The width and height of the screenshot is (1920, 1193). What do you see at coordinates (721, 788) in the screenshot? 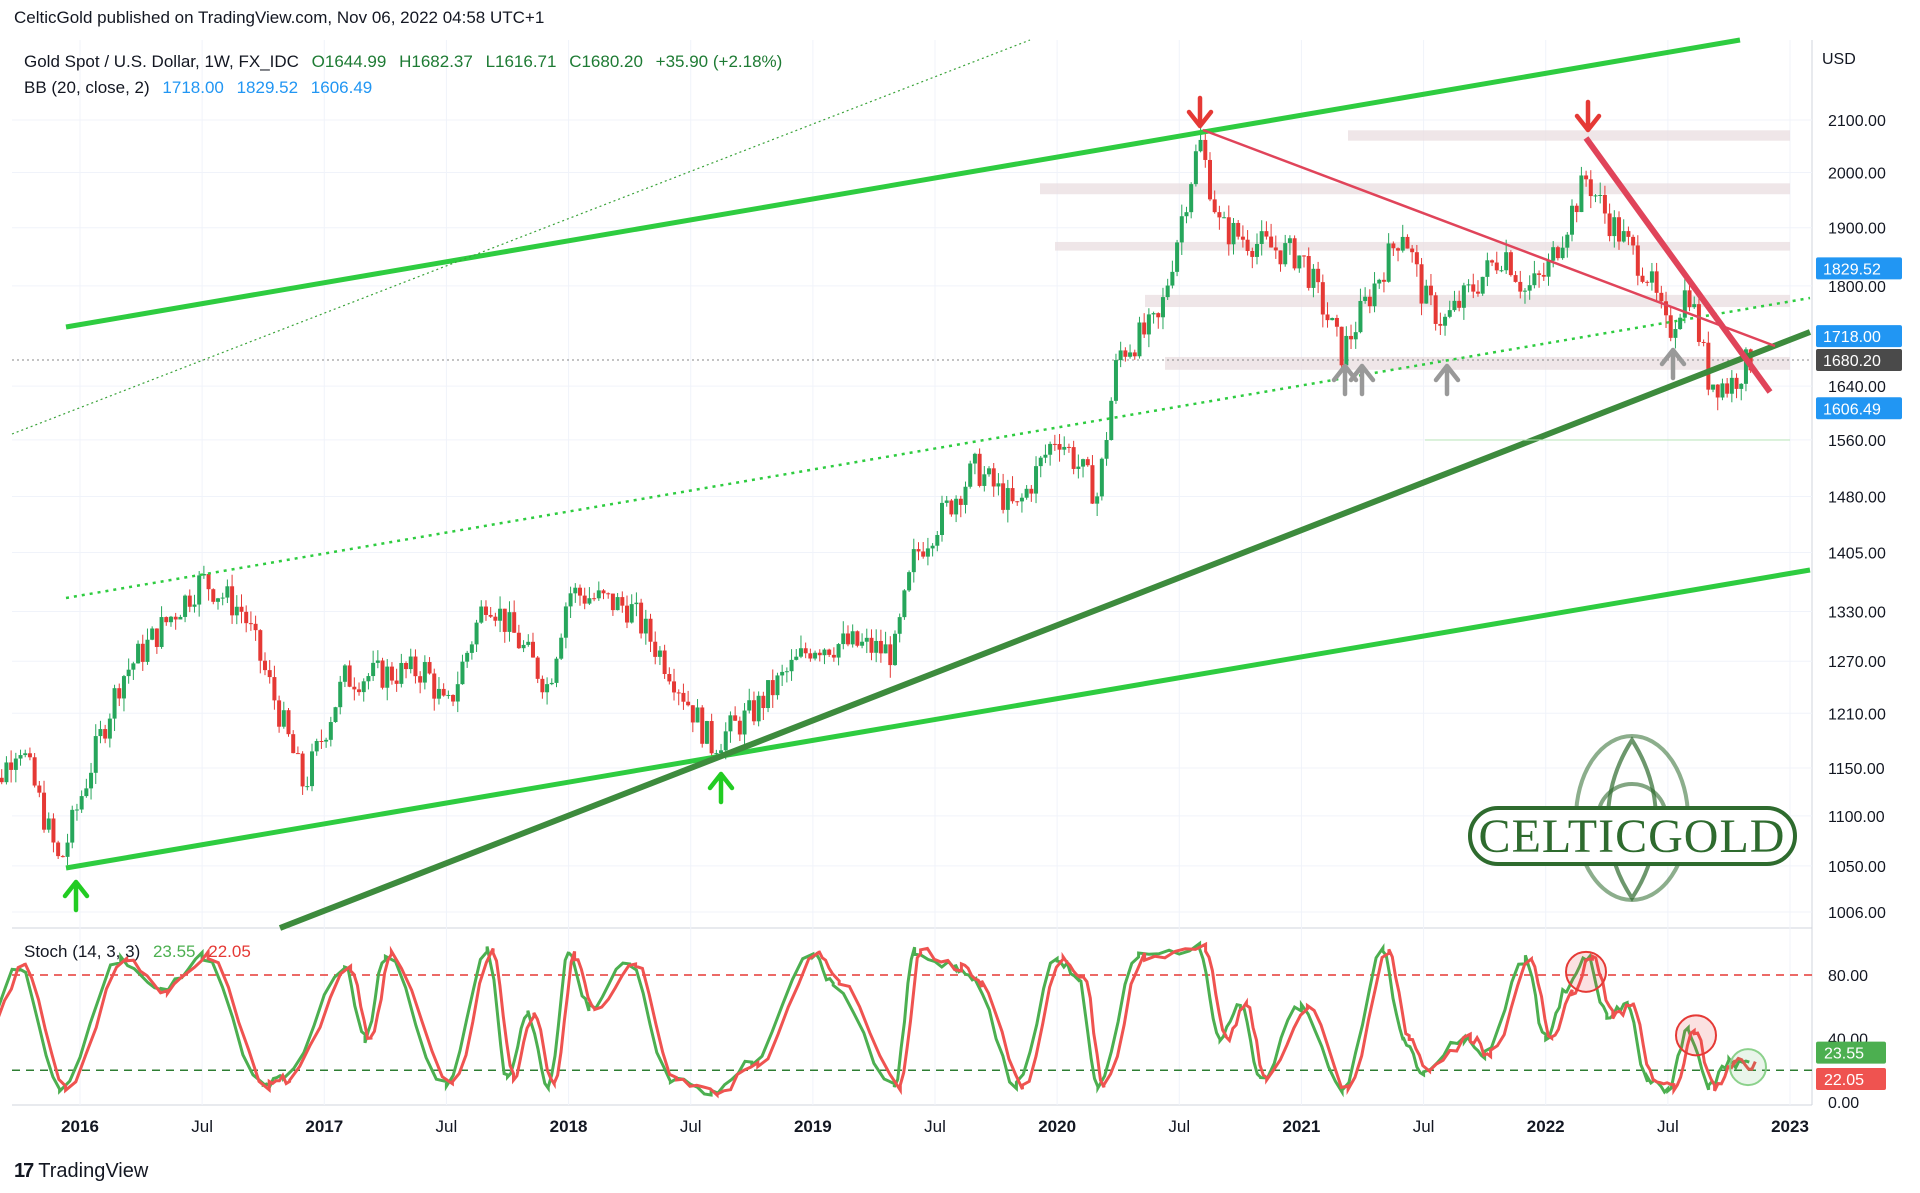
I see `green-up-arrow-icon-path` at bounding box center [721, 788].